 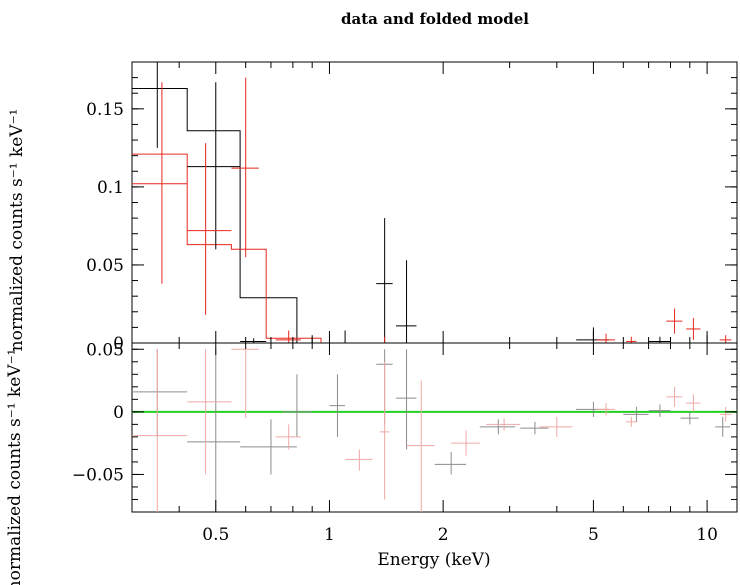 I want to click on lower-y-tick-label: 0.05, so click(x=105, y=350).